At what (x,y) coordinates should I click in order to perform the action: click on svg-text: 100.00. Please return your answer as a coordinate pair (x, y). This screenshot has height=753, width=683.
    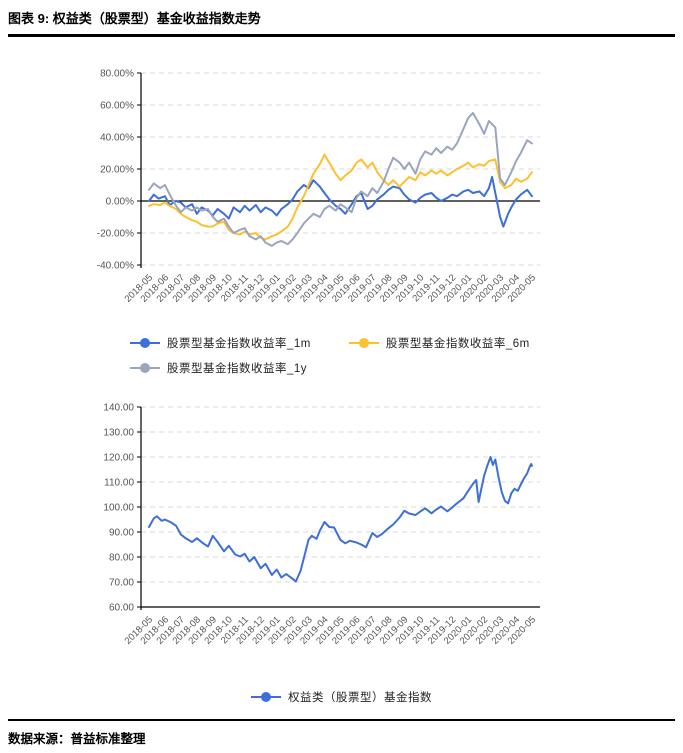
    Looking at the image, I should click on (118, 508).